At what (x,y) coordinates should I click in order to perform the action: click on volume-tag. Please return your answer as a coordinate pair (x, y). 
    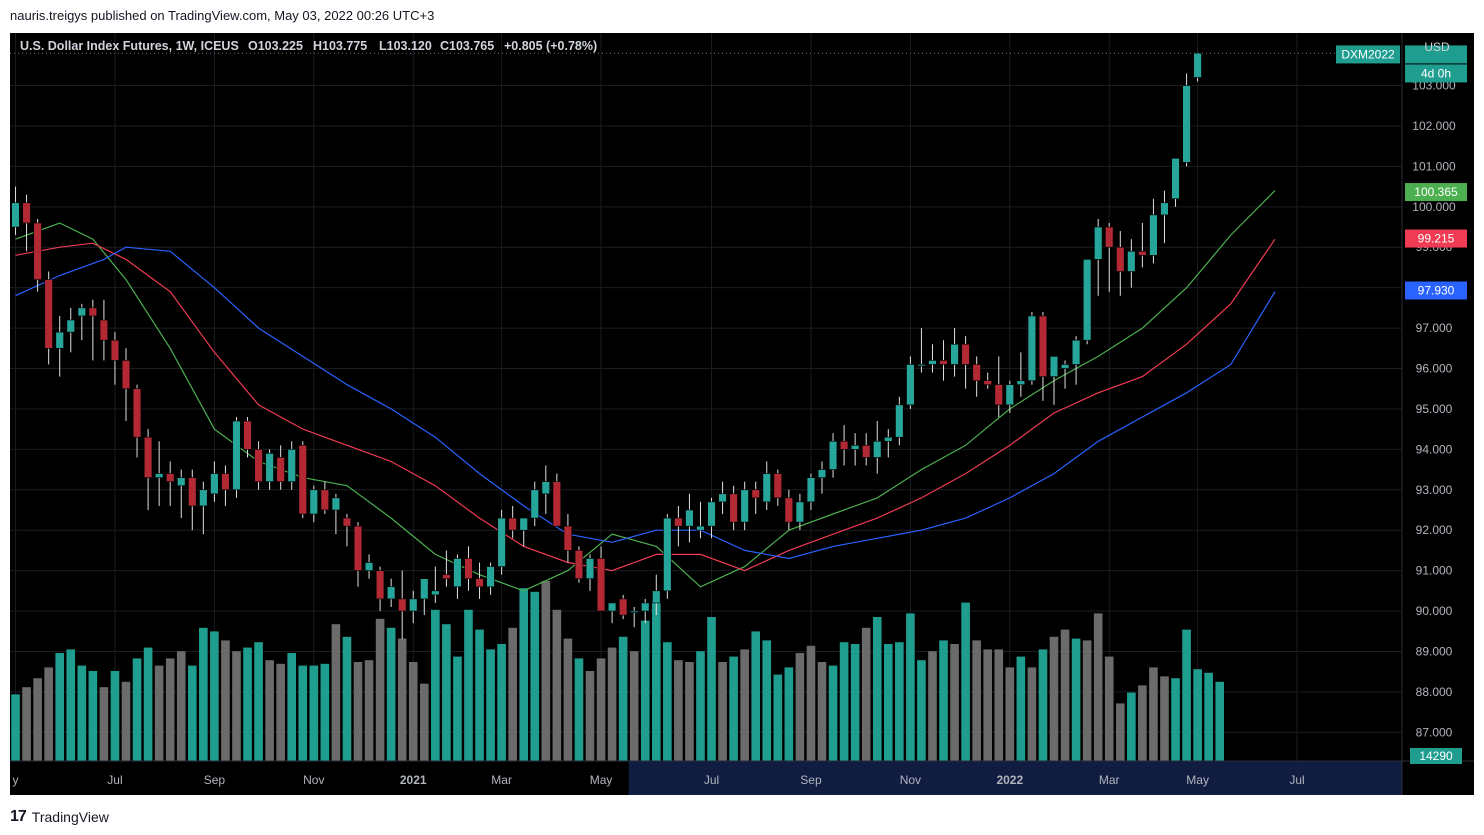
    Looking at the image, I should click on (1436, 756).